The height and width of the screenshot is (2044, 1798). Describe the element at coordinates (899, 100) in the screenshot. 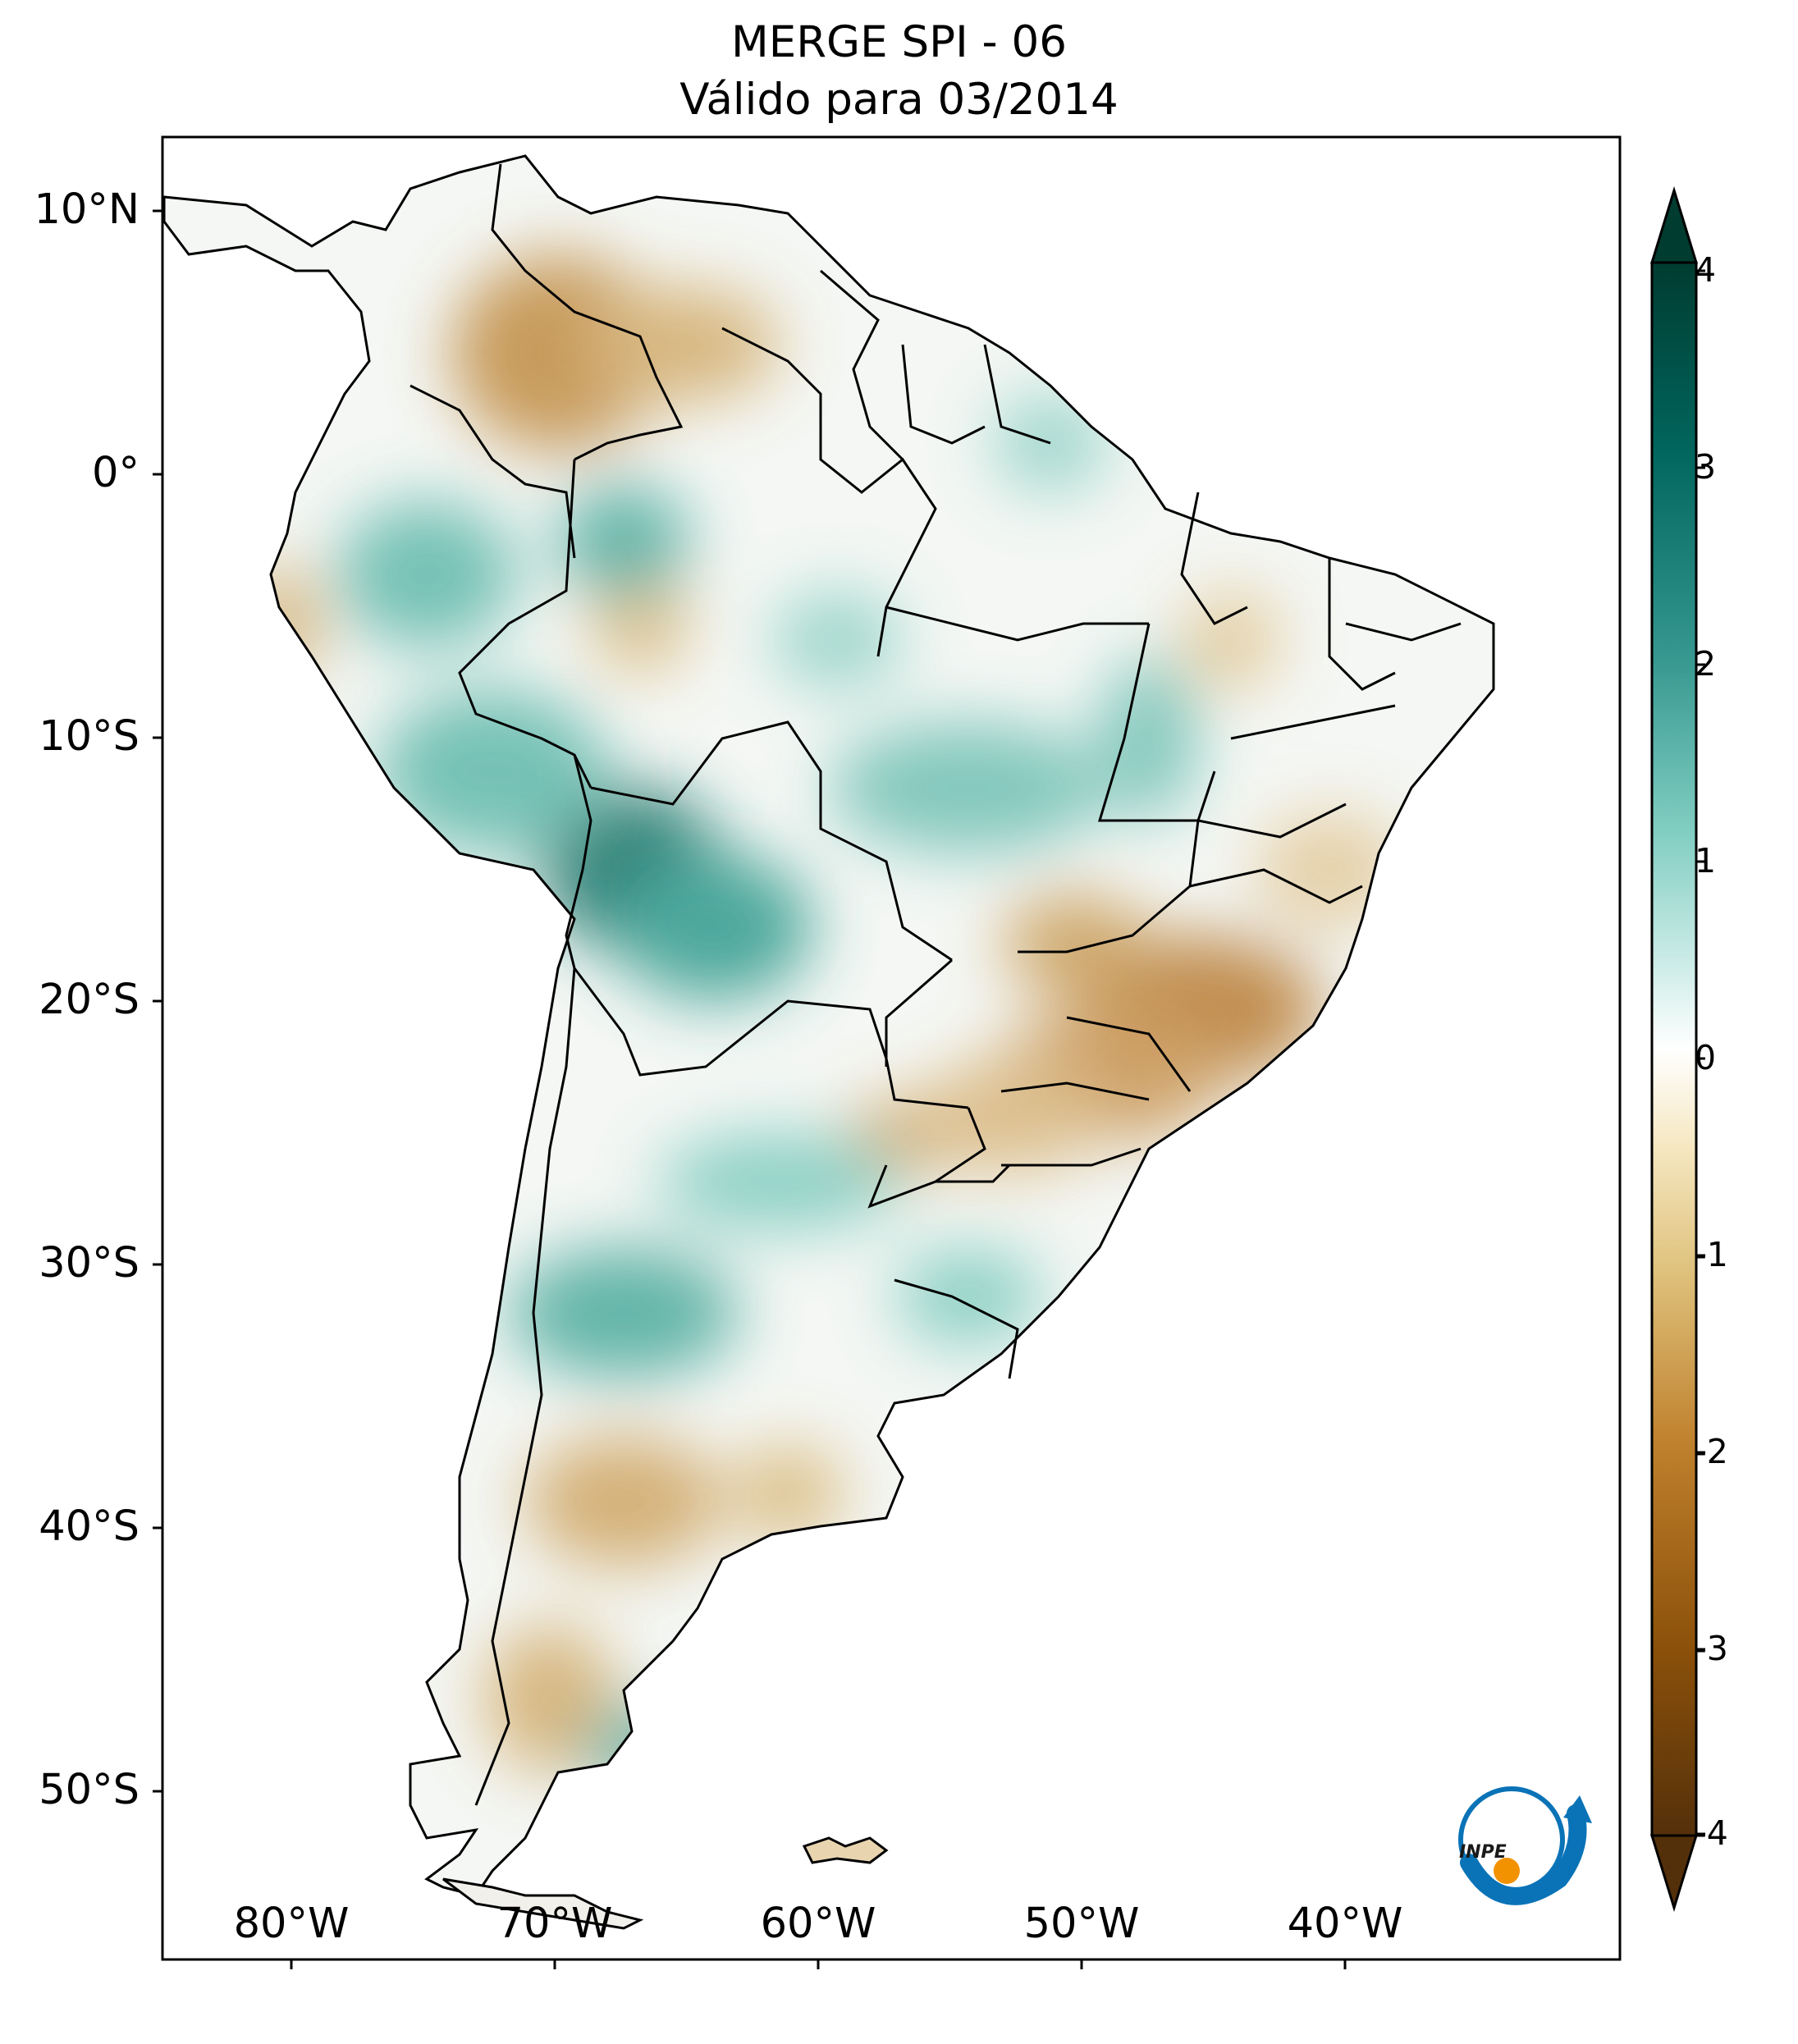

I see `map-subtitle: Válido para 03/2014` at that location.